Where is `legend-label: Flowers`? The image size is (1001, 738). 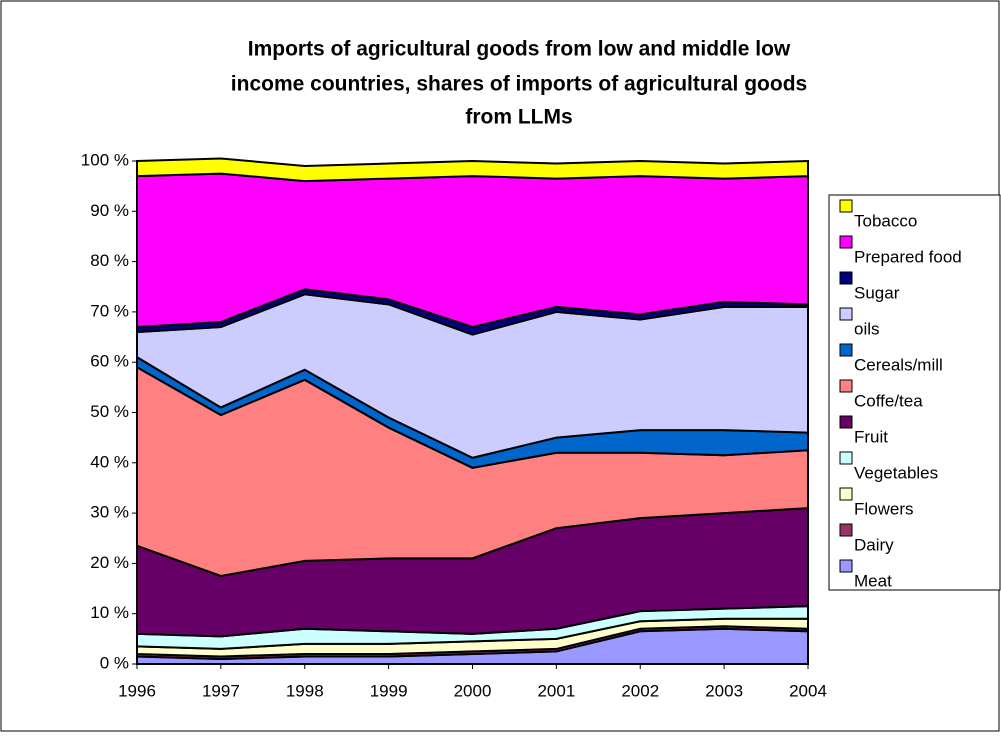
legend-label: Flowers is located at coordinates (884, 508).